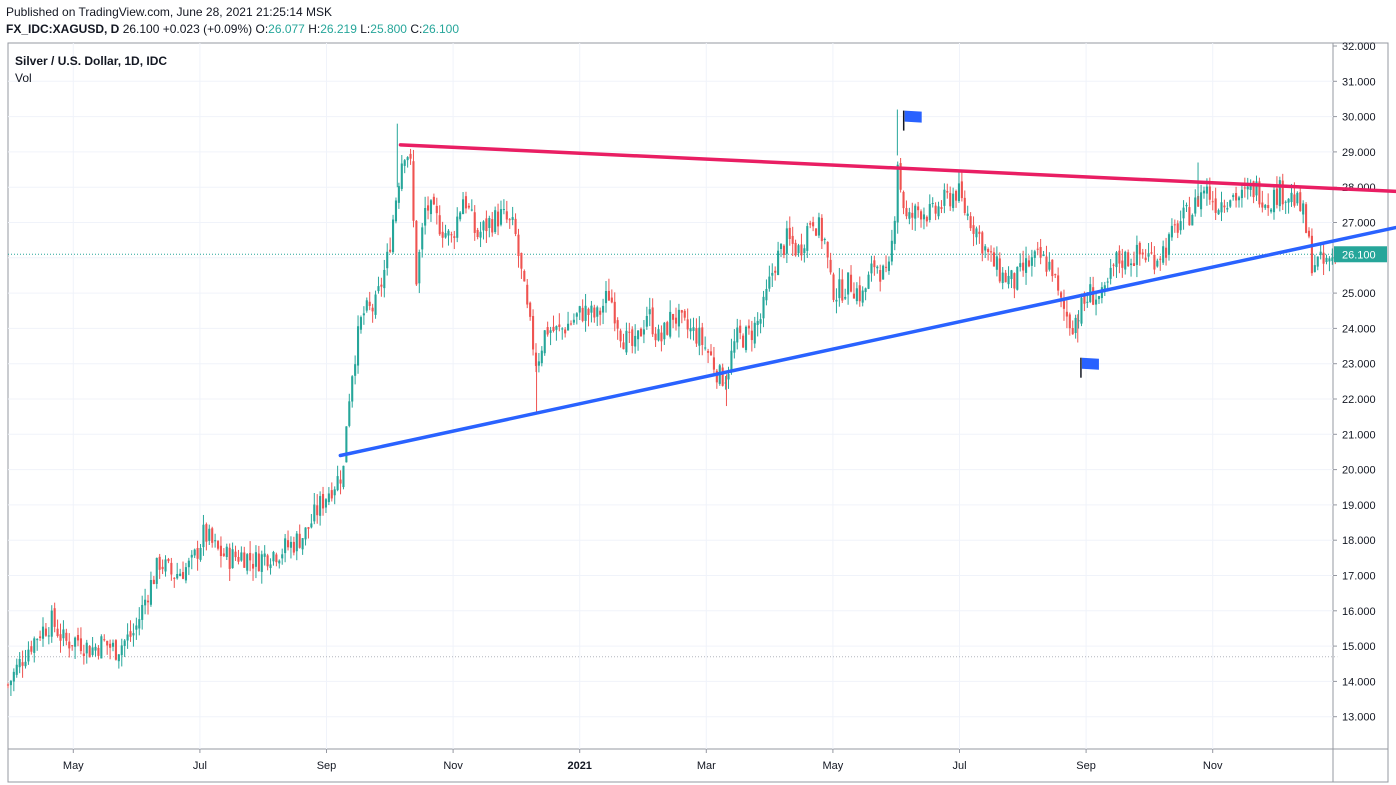  I want to click on last-price-badge-label: 26.100, so click(1359, 255).